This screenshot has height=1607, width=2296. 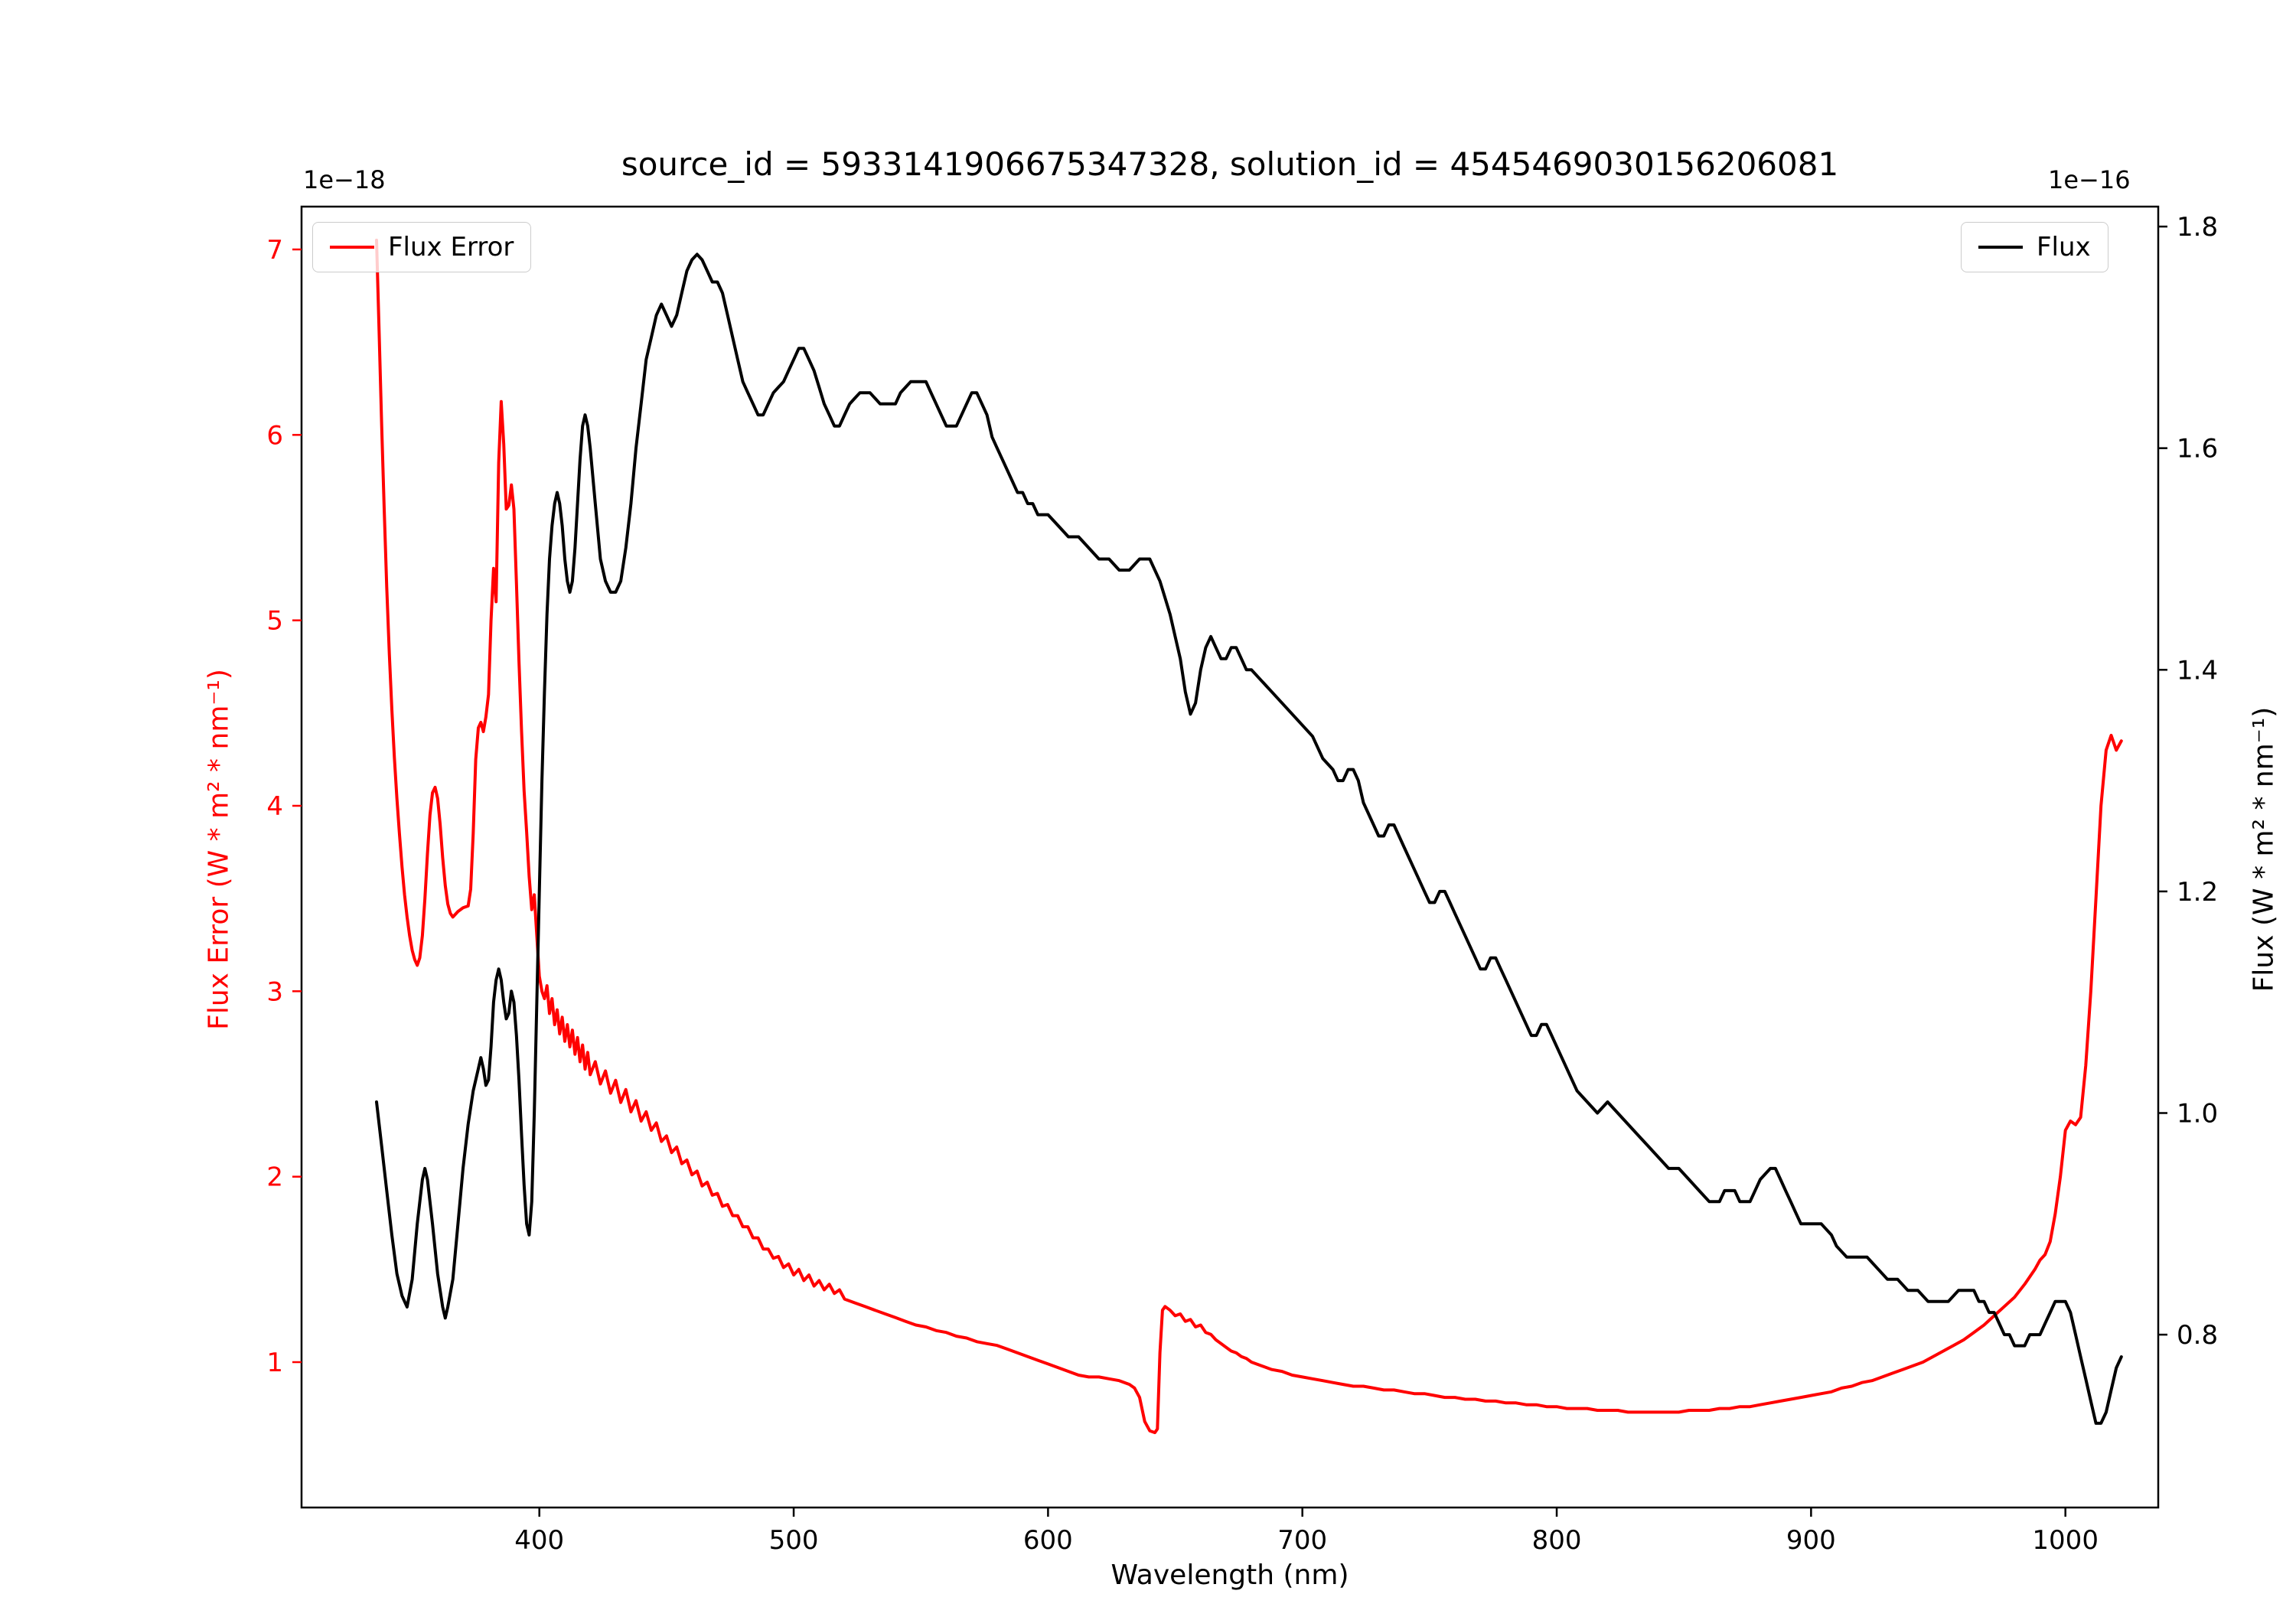 What do you see at coordinates (451, 247) in the screenshot?
I see `flux-error-legend-label: Flux Error` at bounding box center [451, 247].